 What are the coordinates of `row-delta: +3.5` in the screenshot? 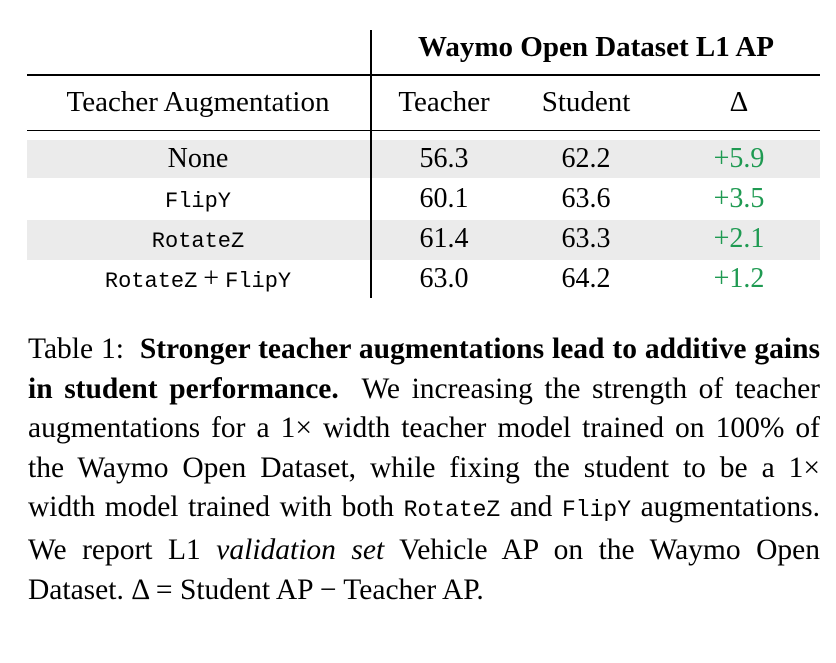 It's located at (739, 198).